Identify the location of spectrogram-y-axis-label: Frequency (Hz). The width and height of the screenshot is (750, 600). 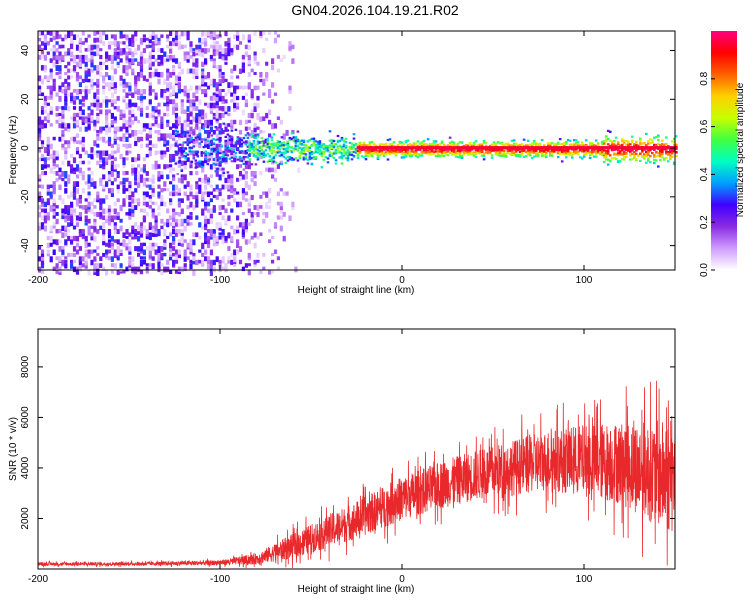
(13, 150).